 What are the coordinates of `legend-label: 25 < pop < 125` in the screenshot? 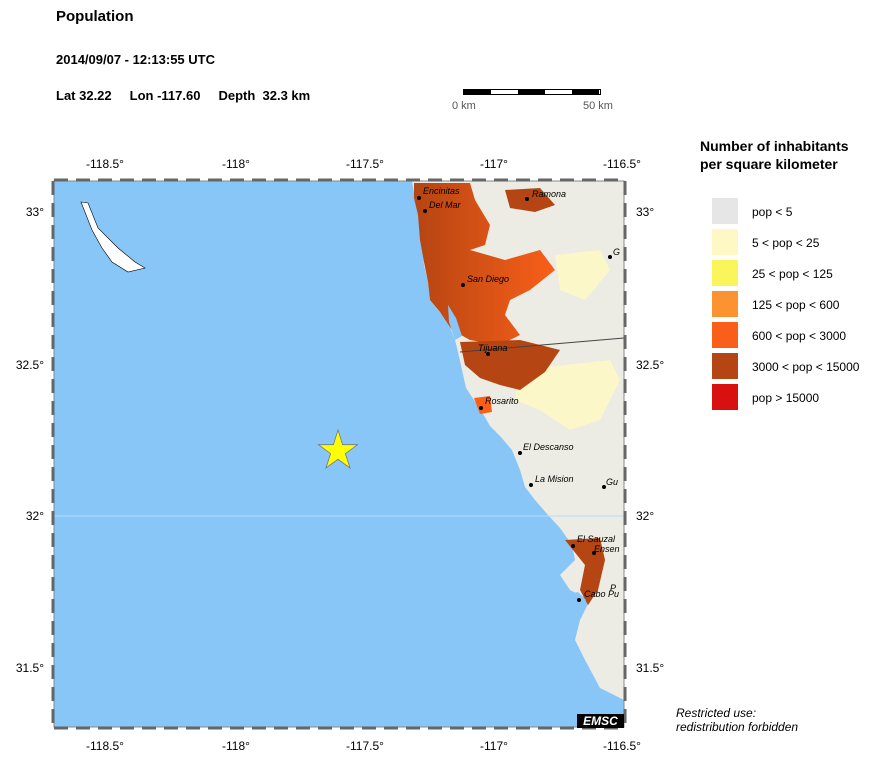 It's located at (792, 274).